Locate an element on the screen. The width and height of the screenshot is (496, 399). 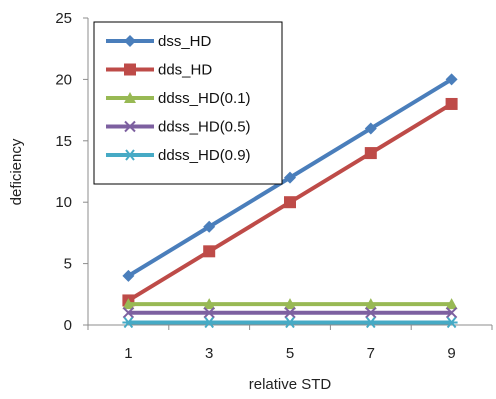
x-tick-label: 9 is located at coordinates (451, 353).